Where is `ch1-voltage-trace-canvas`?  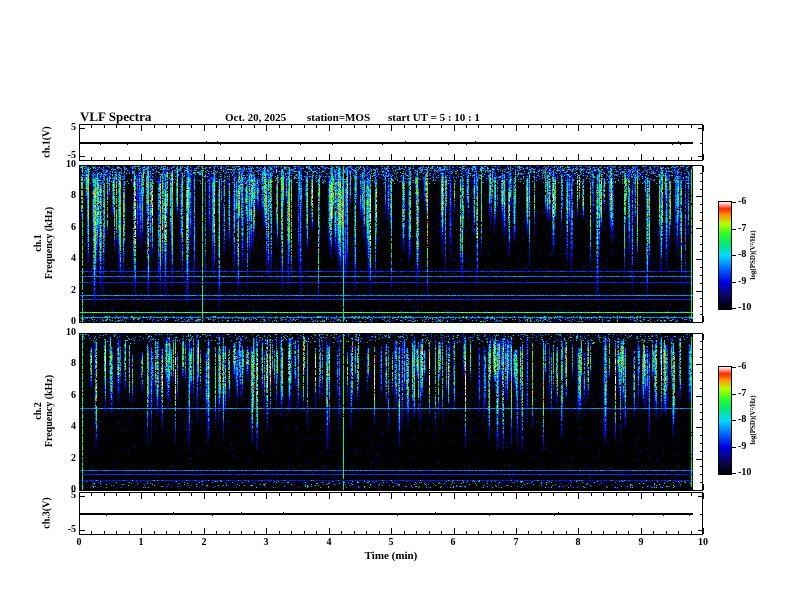
ch1-voltage-trace-canvas is located at coordinates (386, 142).